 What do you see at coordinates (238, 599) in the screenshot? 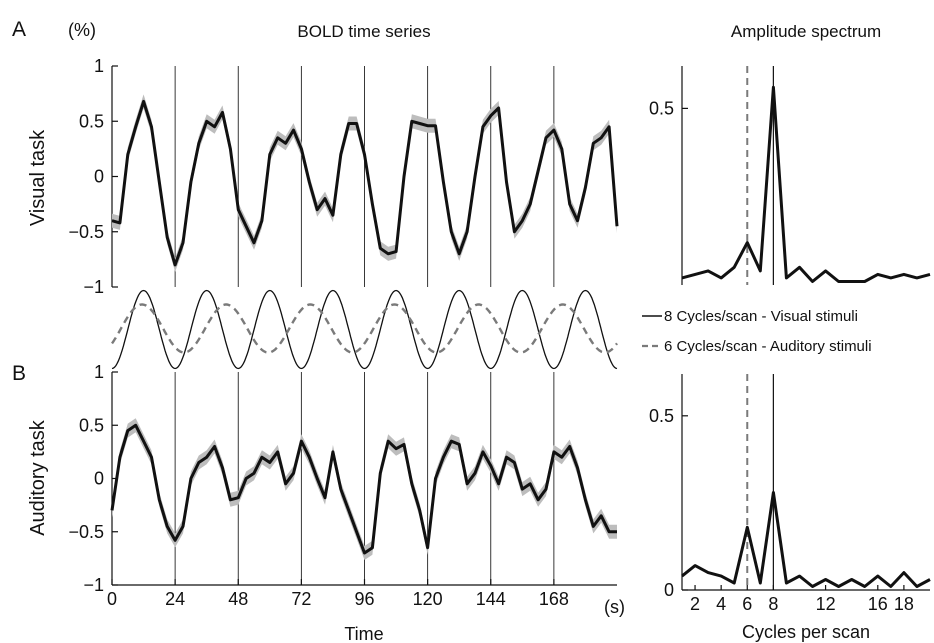
I see `auditory-bold-xtick-label: 48` at bounding box center [238, 599].